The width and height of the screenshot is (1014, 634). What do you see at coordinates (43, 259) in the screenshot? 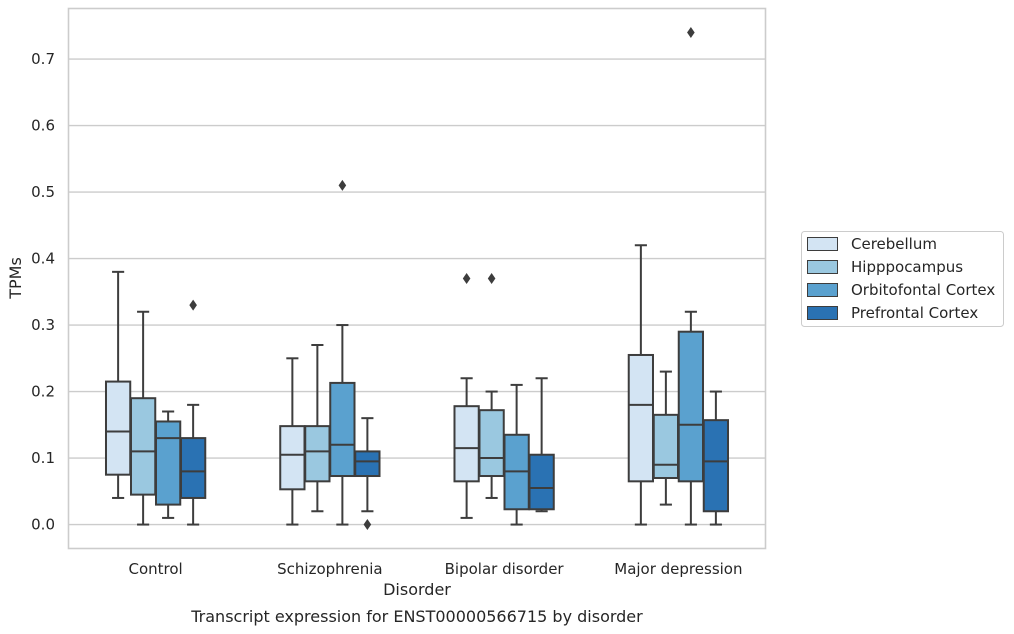
I see `y-tick-label: 0.4` at bounding box center [43, 259].